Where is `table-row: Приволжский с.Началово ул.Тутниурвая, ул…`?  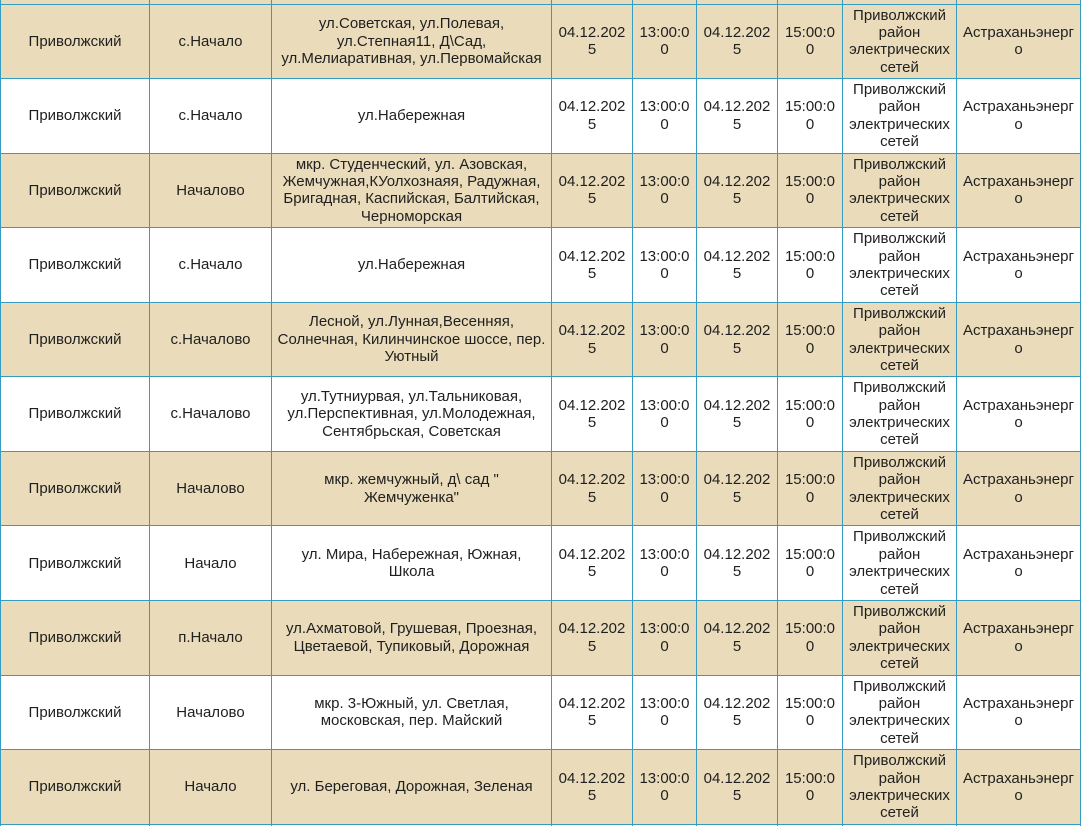 table-row: Приволжский с.Началово ул.Тутниурвая, ул… is located at coordinates (540, 414).